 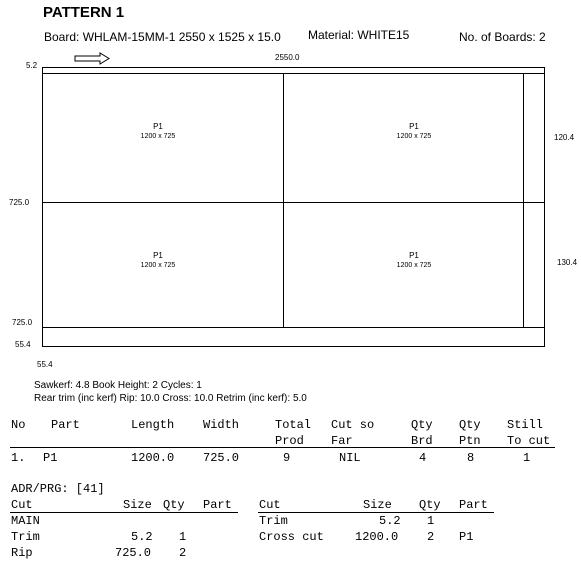 I want to click on row-width: 725.0, so click(x=221, y=458).